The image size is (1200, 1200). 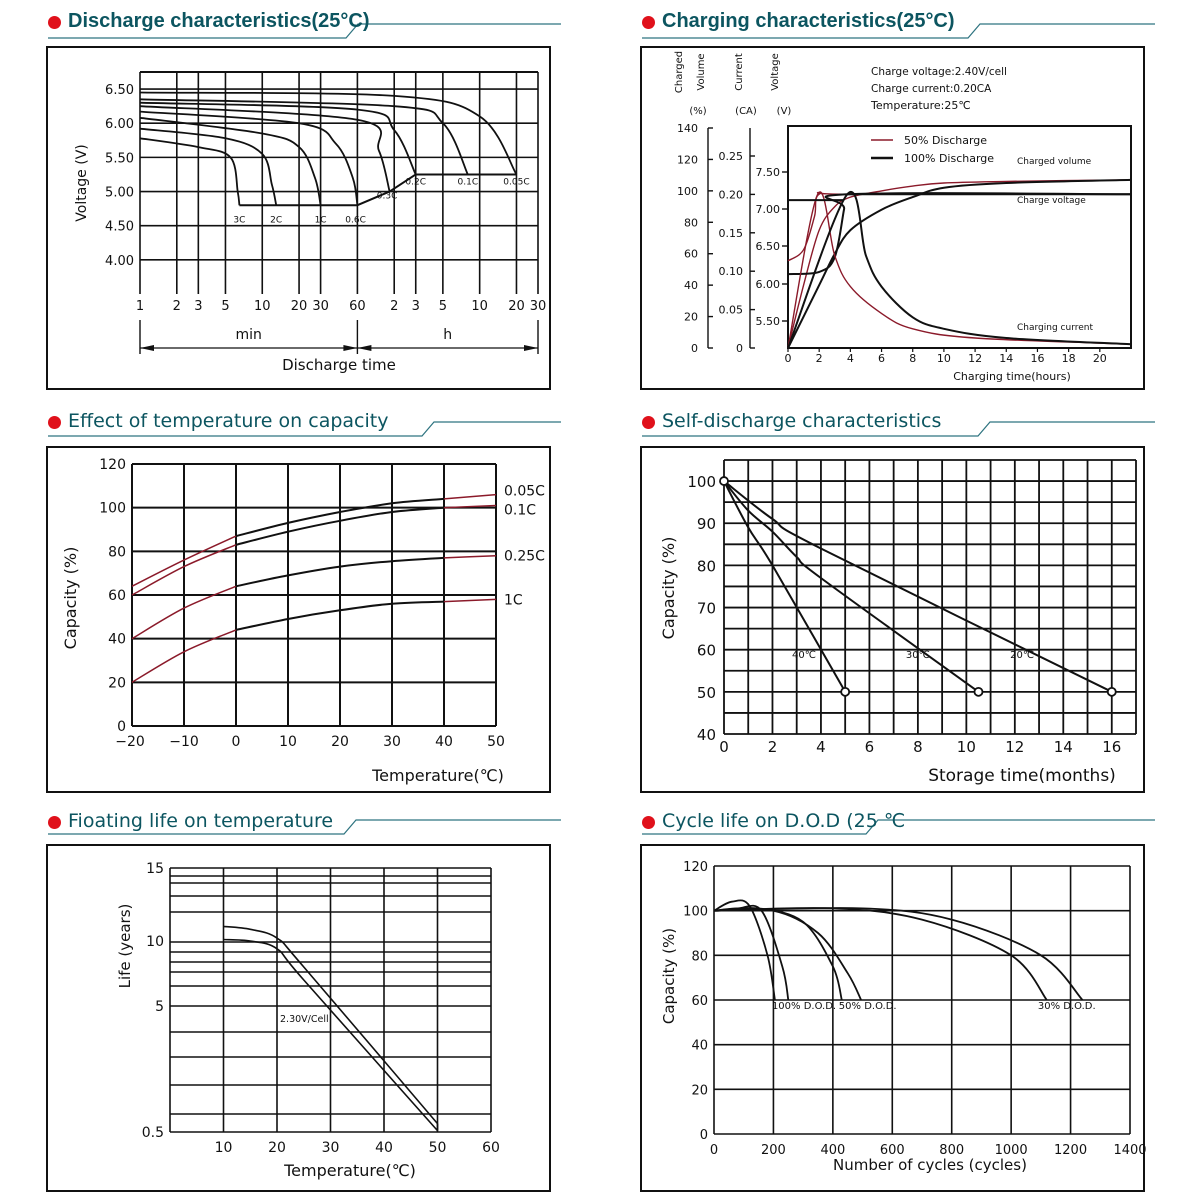 What do you see at coordinates (228, 421) in the screenshot?
I see `panel-title: Effect of temperature on capacity` at bounding box center [228, 421].